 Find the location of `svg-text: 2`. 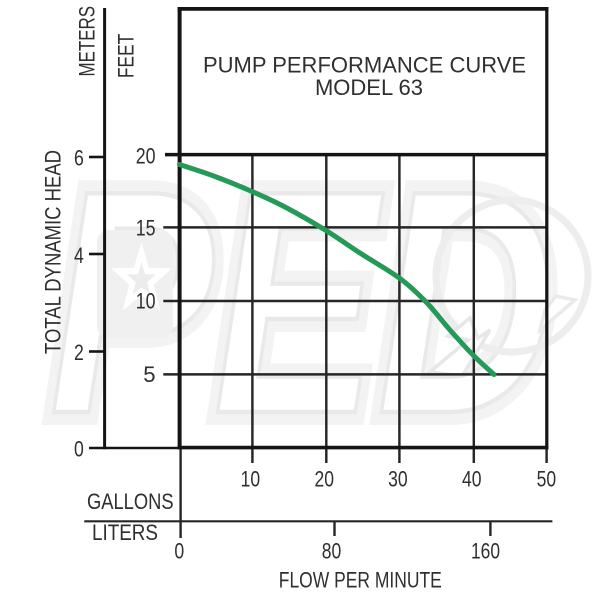

svg-text: 2 is located at coordinates (79, 352).